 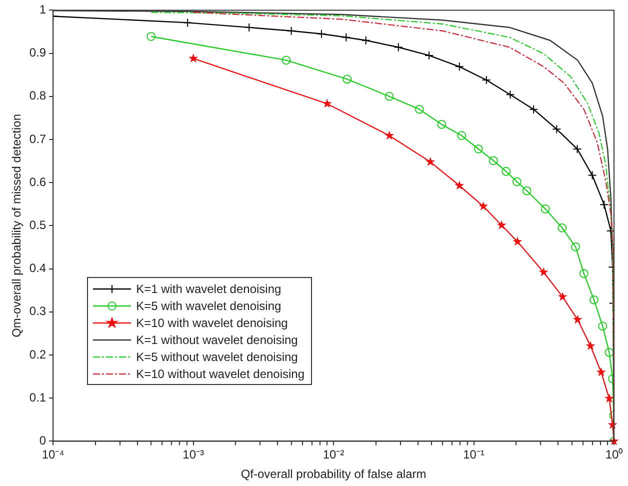 What do you see at coordinates (42, 9) in the screenshot?
I see `y-tick-label: 1` at bounding box center [42, 9].